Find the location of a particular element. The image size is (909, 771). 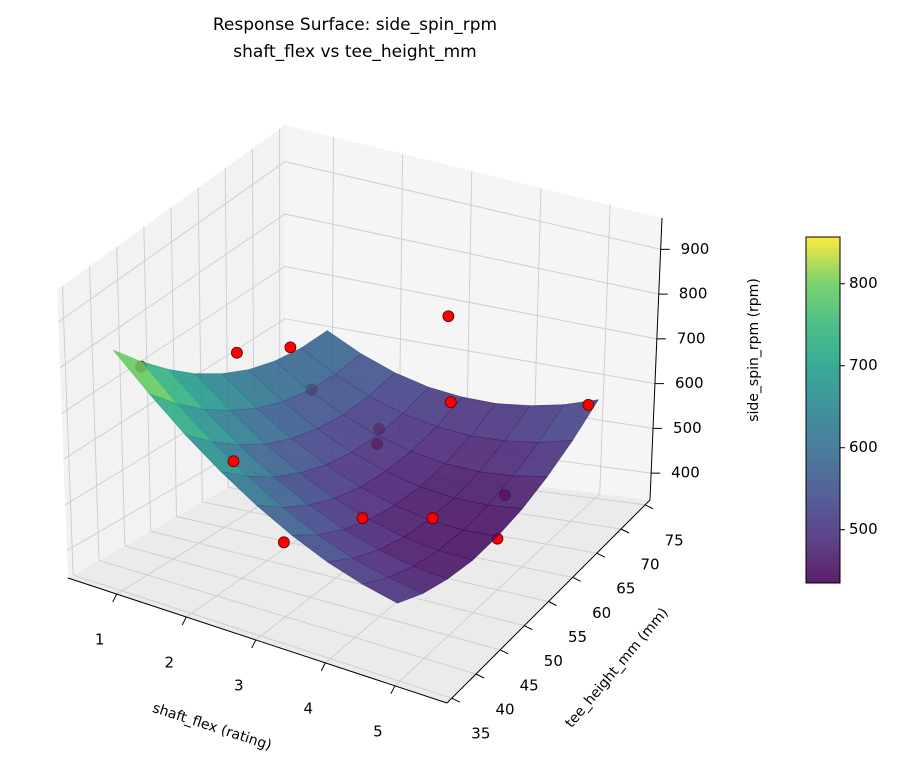

y-tick-label: 35 is located at coordinates (480, 734).